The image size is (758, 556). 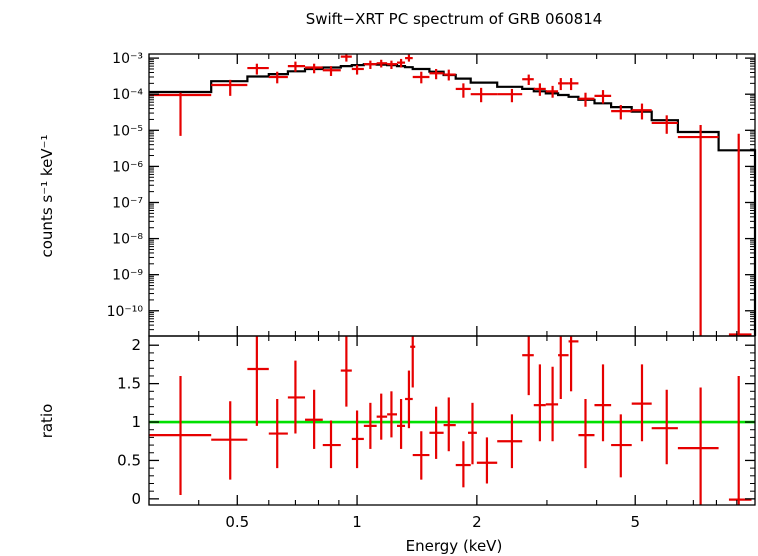 What do you see at coordinates (127, 203) in the screenshot?
I see `y-tick-label: 10⁻⁷` at bounding box center [127, 203].